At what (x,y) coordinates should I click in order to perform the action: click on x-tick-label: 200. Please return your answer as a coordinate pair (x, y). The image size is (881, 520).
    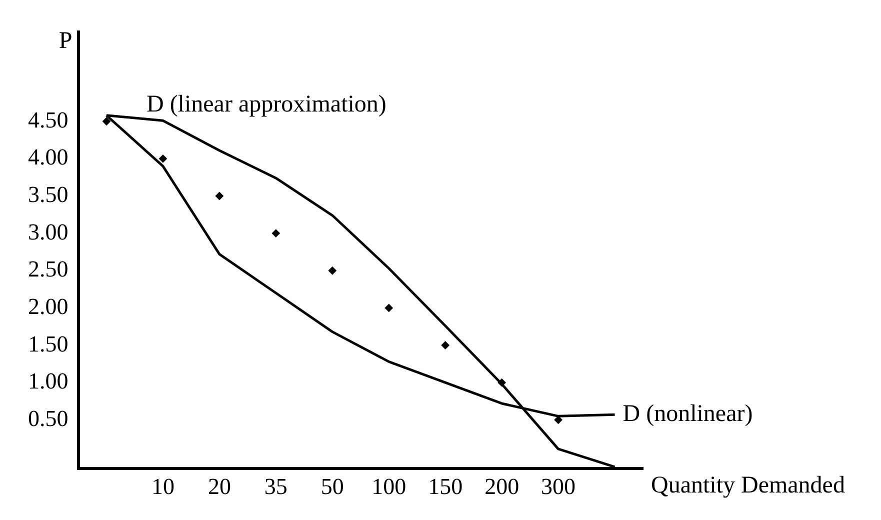
    Looking at the image, I should click on (502, 487).